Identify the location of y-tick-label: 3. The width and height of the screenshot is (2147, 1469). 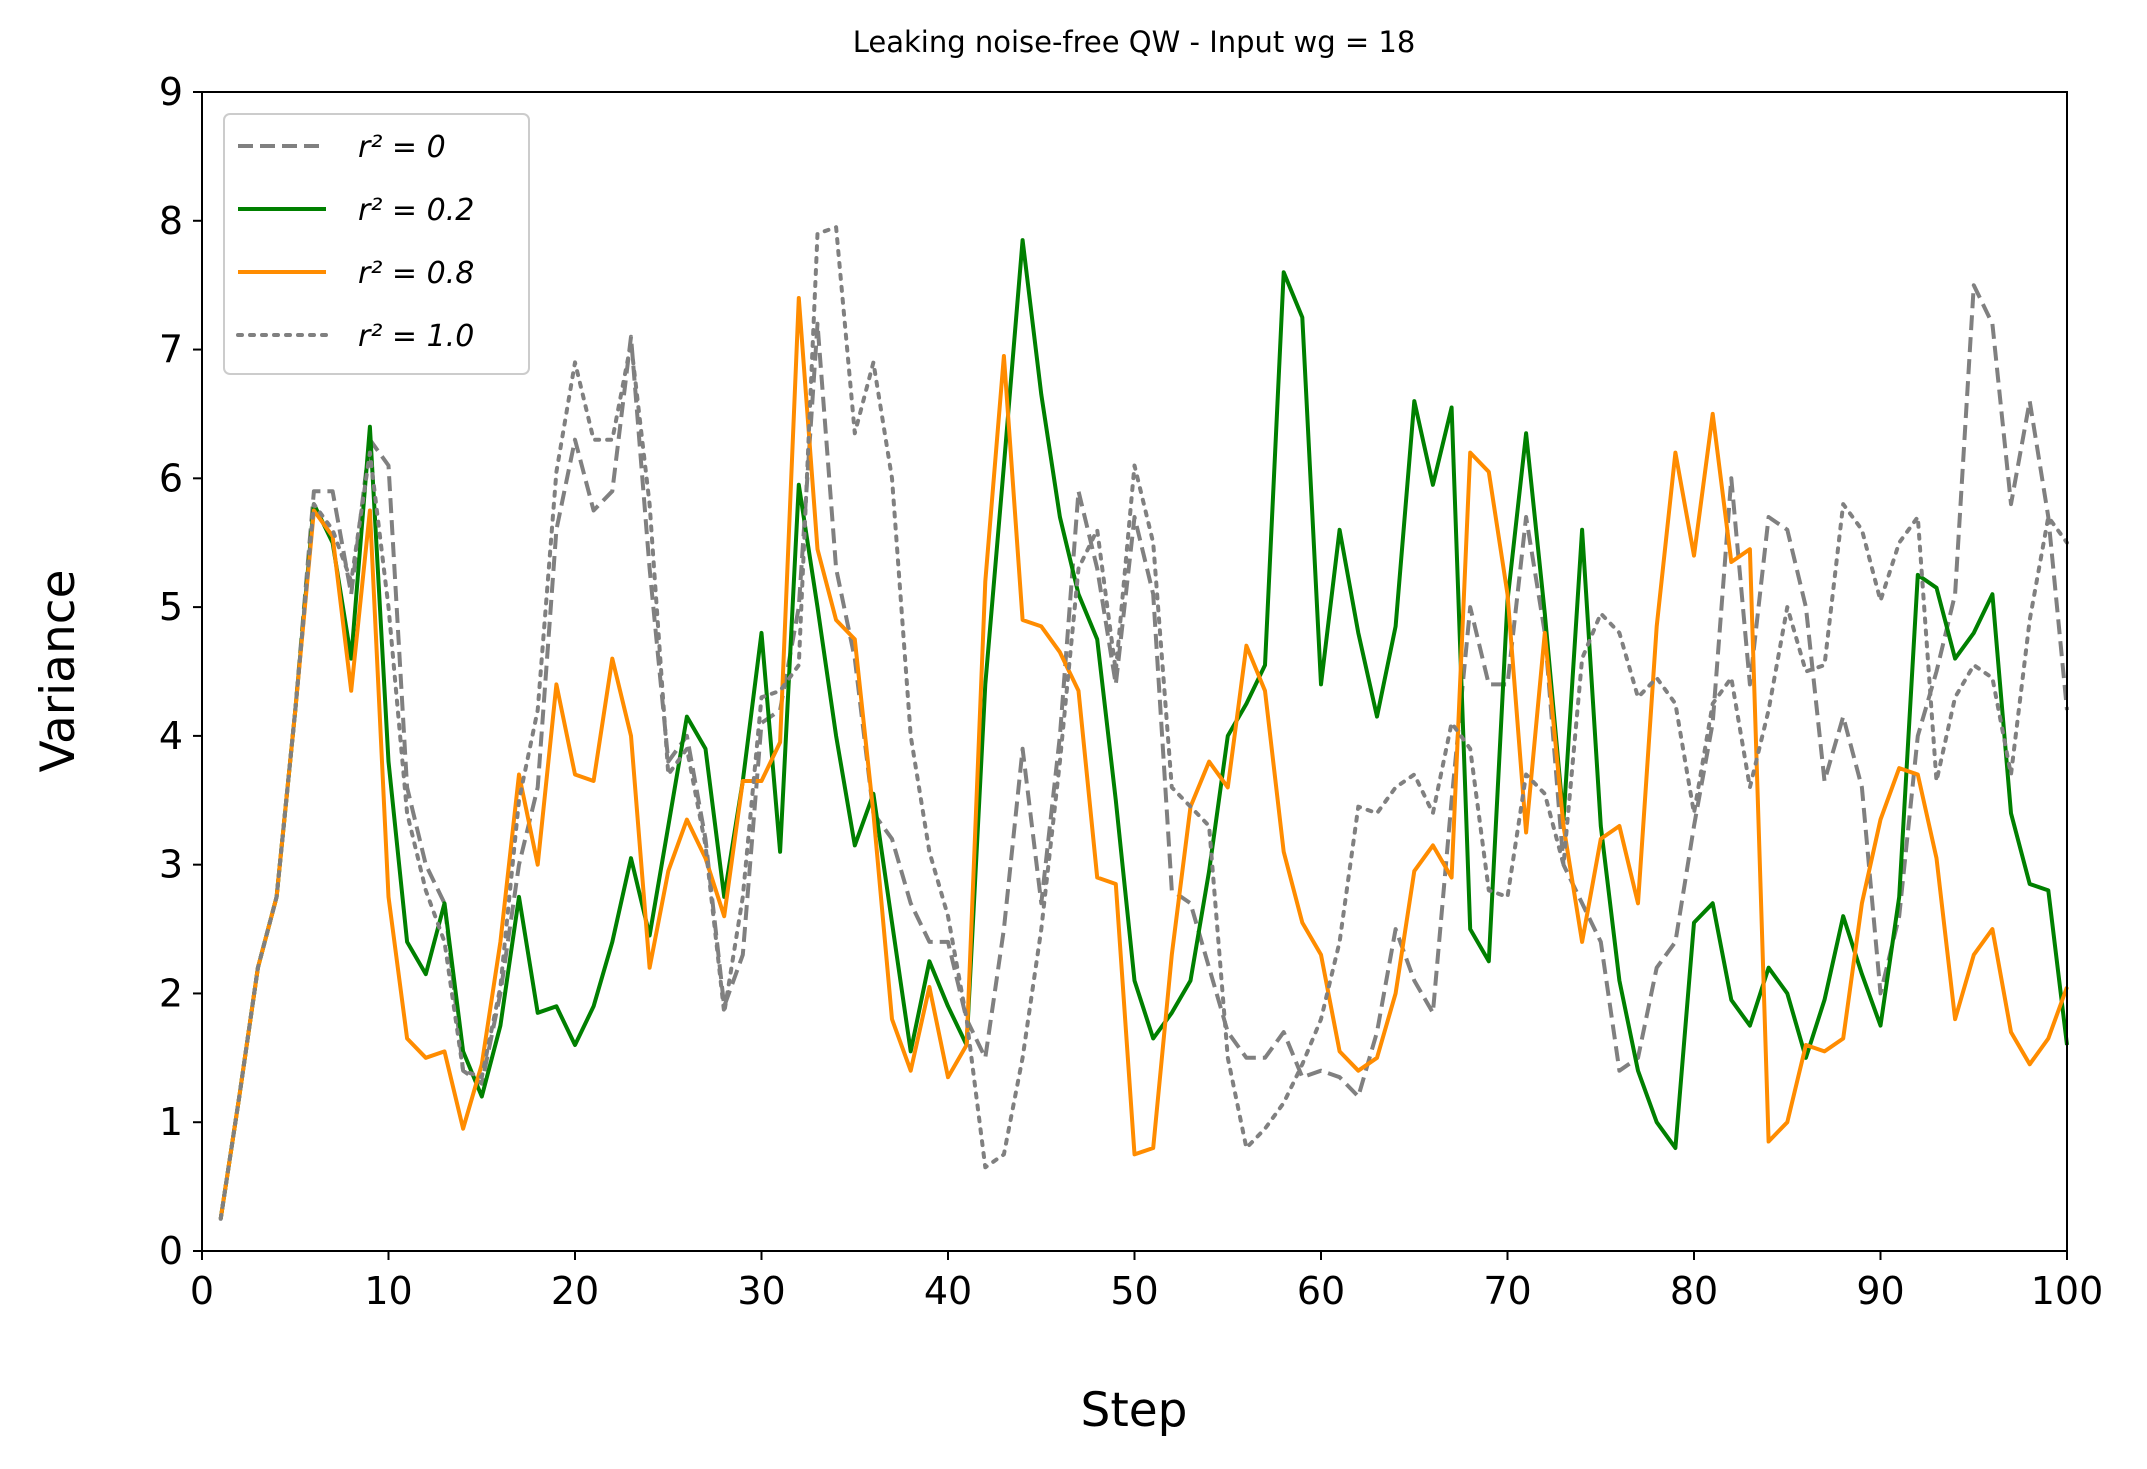
(171, 865).